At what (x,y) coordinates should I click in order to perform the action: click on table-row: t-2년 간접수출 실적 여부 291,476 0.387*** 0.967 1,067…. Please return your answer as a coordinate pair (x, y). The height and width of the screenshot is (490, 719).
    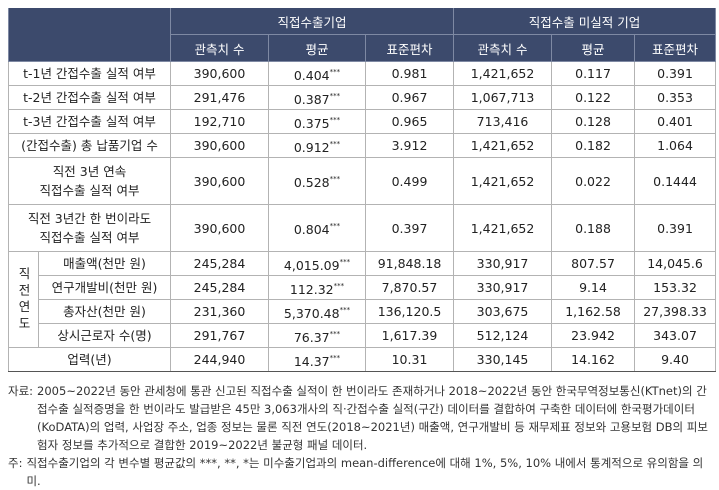
    Looking at the image, I should click on (362, 97).